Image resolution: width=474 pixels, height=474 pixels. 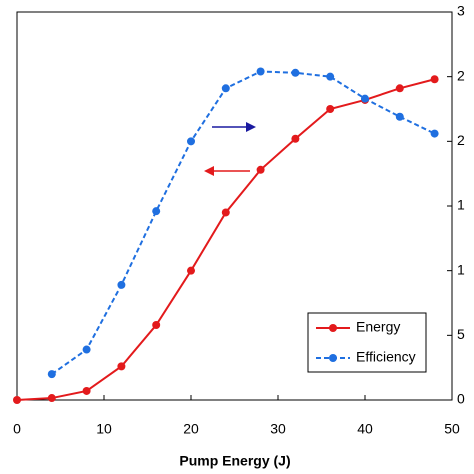 I want to click on x-tick-label: 50, so click(x=452, y=429).